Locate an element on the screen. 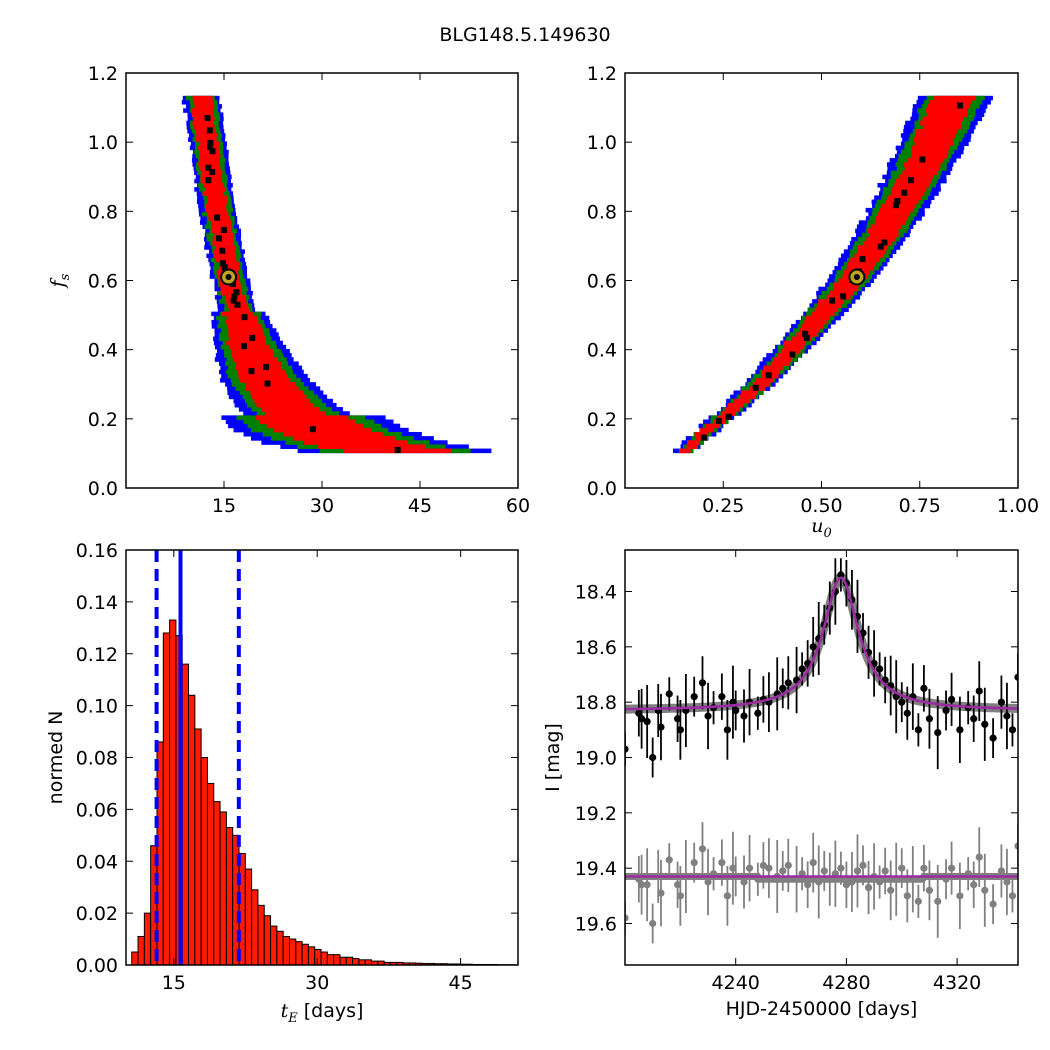  y-tick-label: 0.10 is located at coordinates (97, 707).